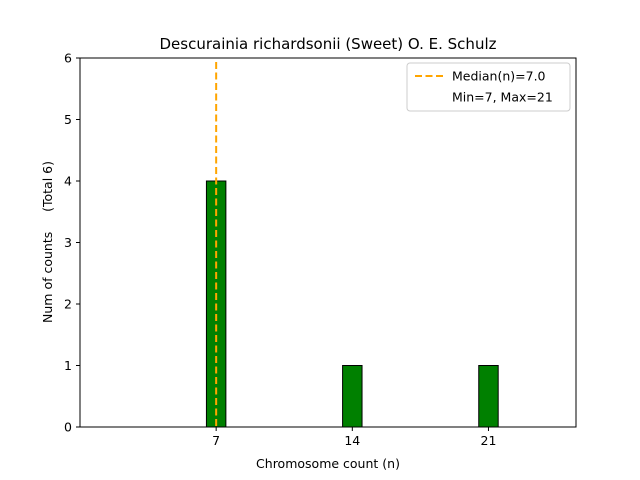 The width and height of the screenshot is (640, 480). I want to click on legend-box, so click(488, 87).